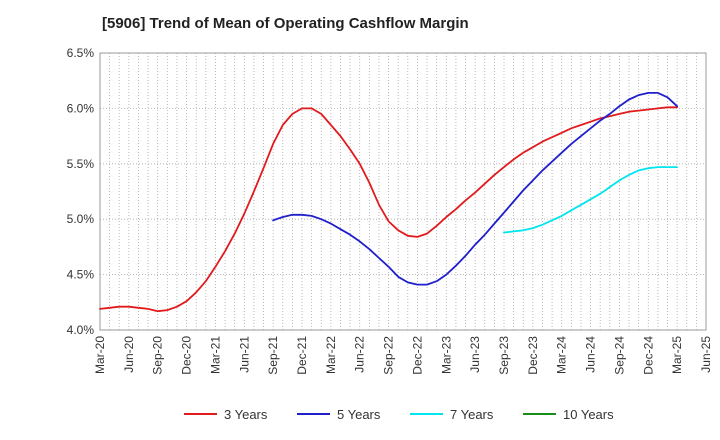  What do you see at coordinates (591, 354) in the screenshot?
I see `x-tick-label: Jun-24` at bounding box center [591, 354].